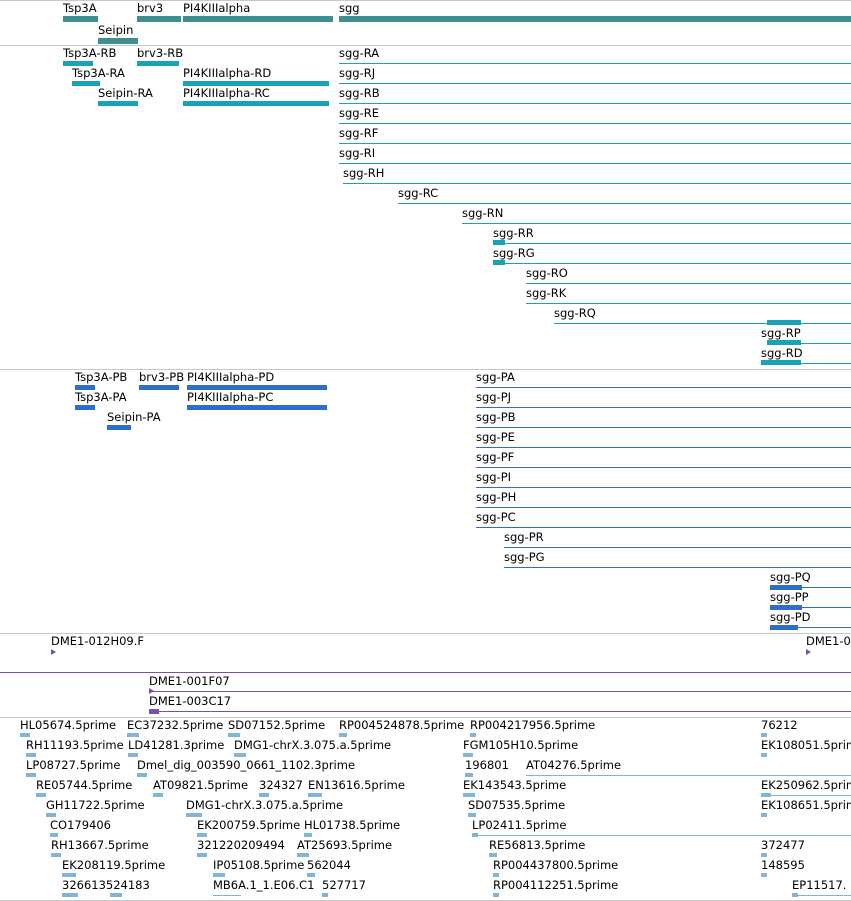 This screenshot has height=901, width=851. I want to click on est-label: EK208119.5prime, so click(114, 865).